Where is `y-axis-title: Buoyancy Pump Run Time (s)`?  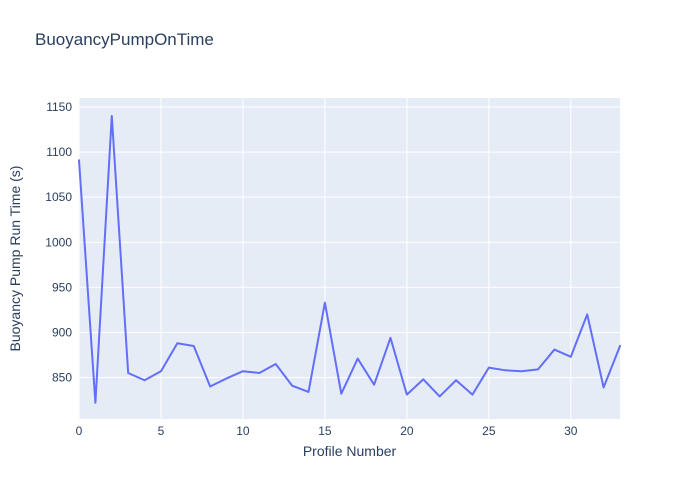 y-axis-title: Buoyancy Pump Run Time (s) is located at coordinates (15, 259).